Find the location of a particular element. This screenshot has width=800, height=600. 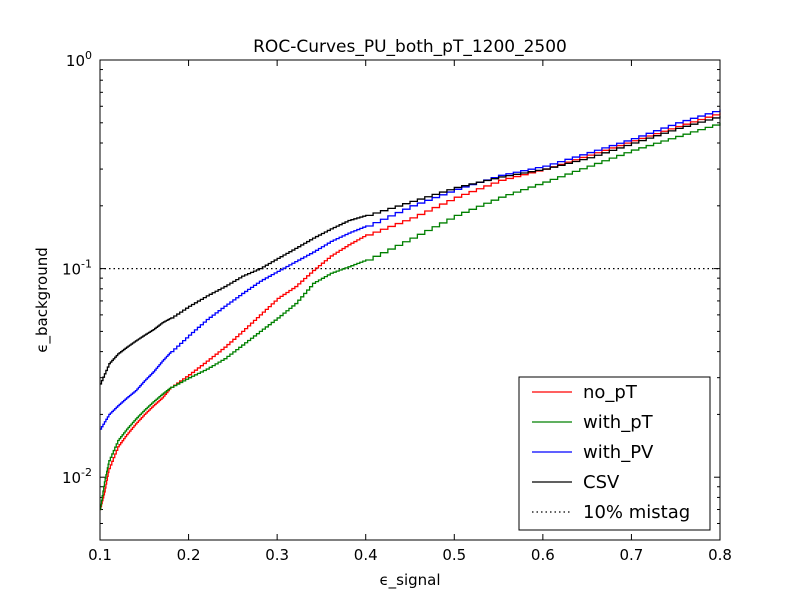

x-tick-label: 0.3 is located at coordinates (277, 555).